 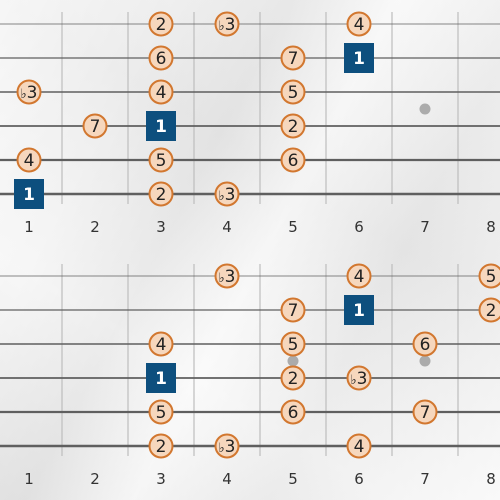 I want to click on fret-number-label: 2, so click(x=95, y=479).